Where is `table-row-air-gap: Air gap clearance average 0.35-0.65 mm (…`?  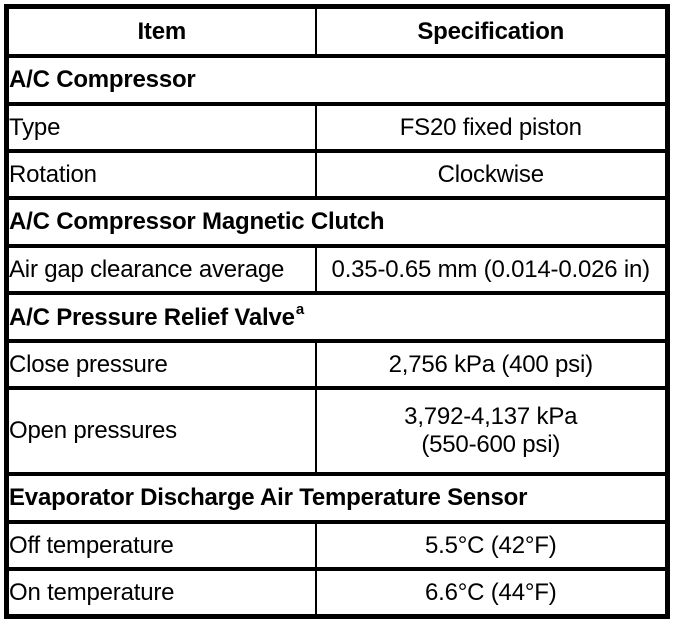 table-row-air-gap: Air gap clearance average 0.35-0.65 mm (… is located at coordinates (337, 270).